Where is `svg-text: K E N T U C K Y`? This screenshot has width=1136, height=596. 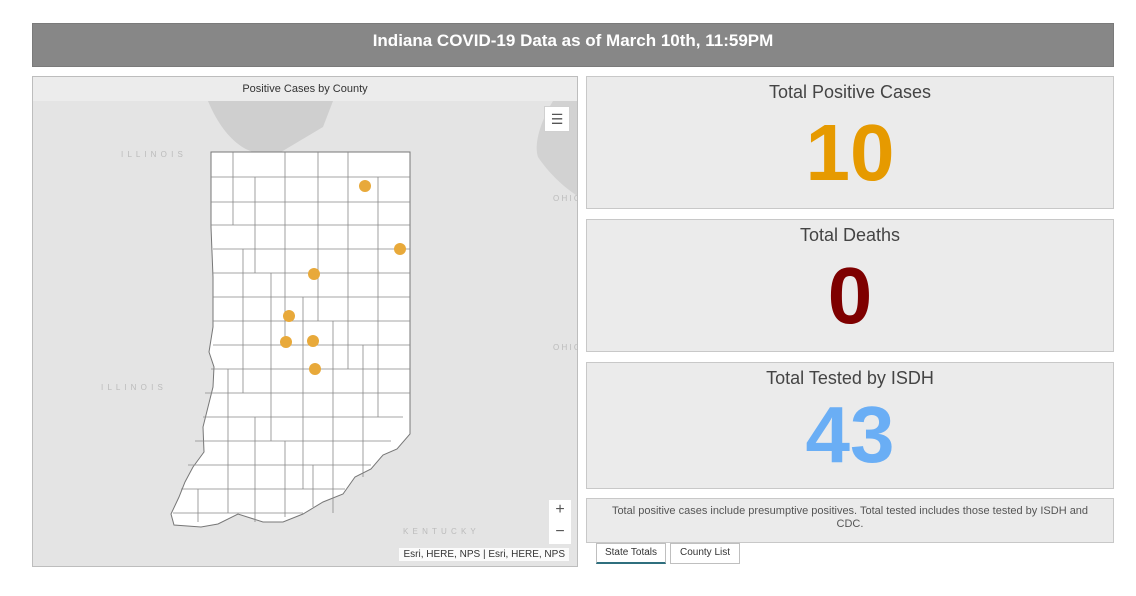 svg-text: K E N T U C K Y is located at coordinates (440, 531).